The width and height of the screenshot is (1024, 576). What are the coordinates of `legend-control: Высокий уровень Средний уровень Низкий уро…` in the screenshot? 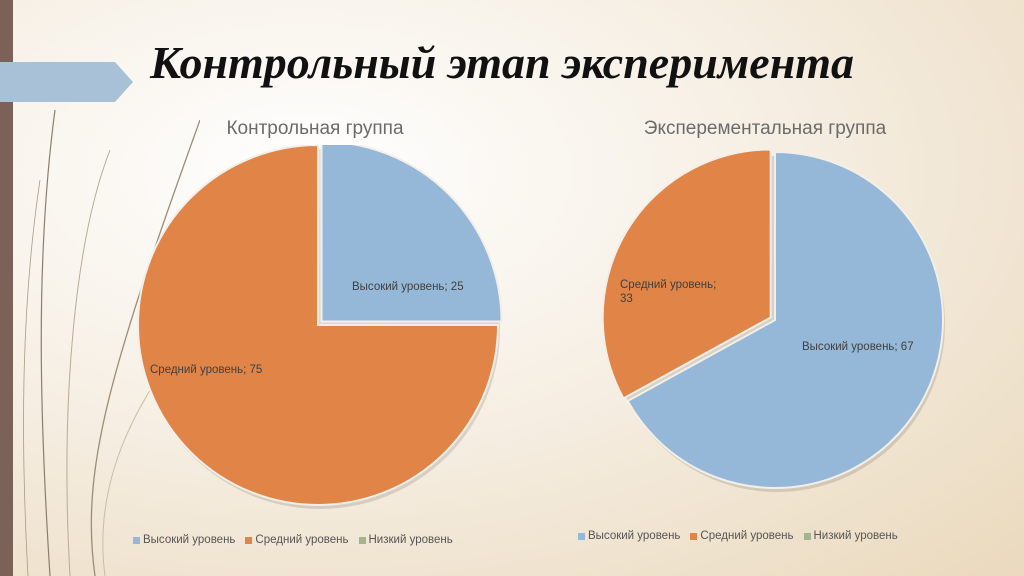 It's located at (293, 540).